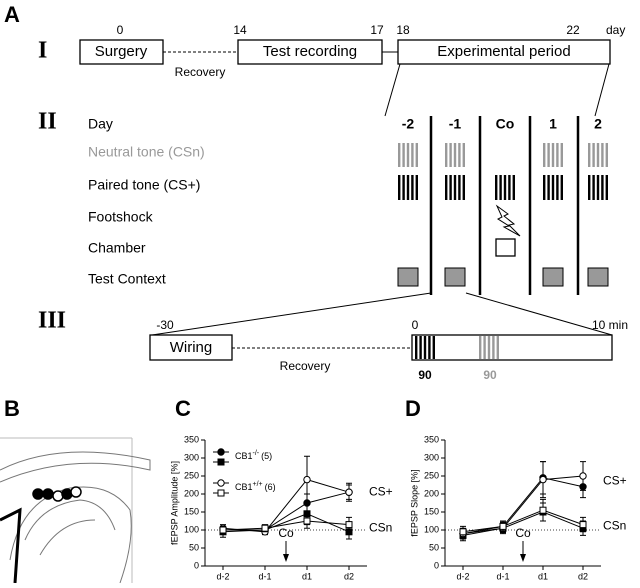 The height and width of the screenshot is (588, 640). What do you see at coordinates (183, 408) in the screenshot?
I see `panel-label: C` at bounding box center [183, 408].